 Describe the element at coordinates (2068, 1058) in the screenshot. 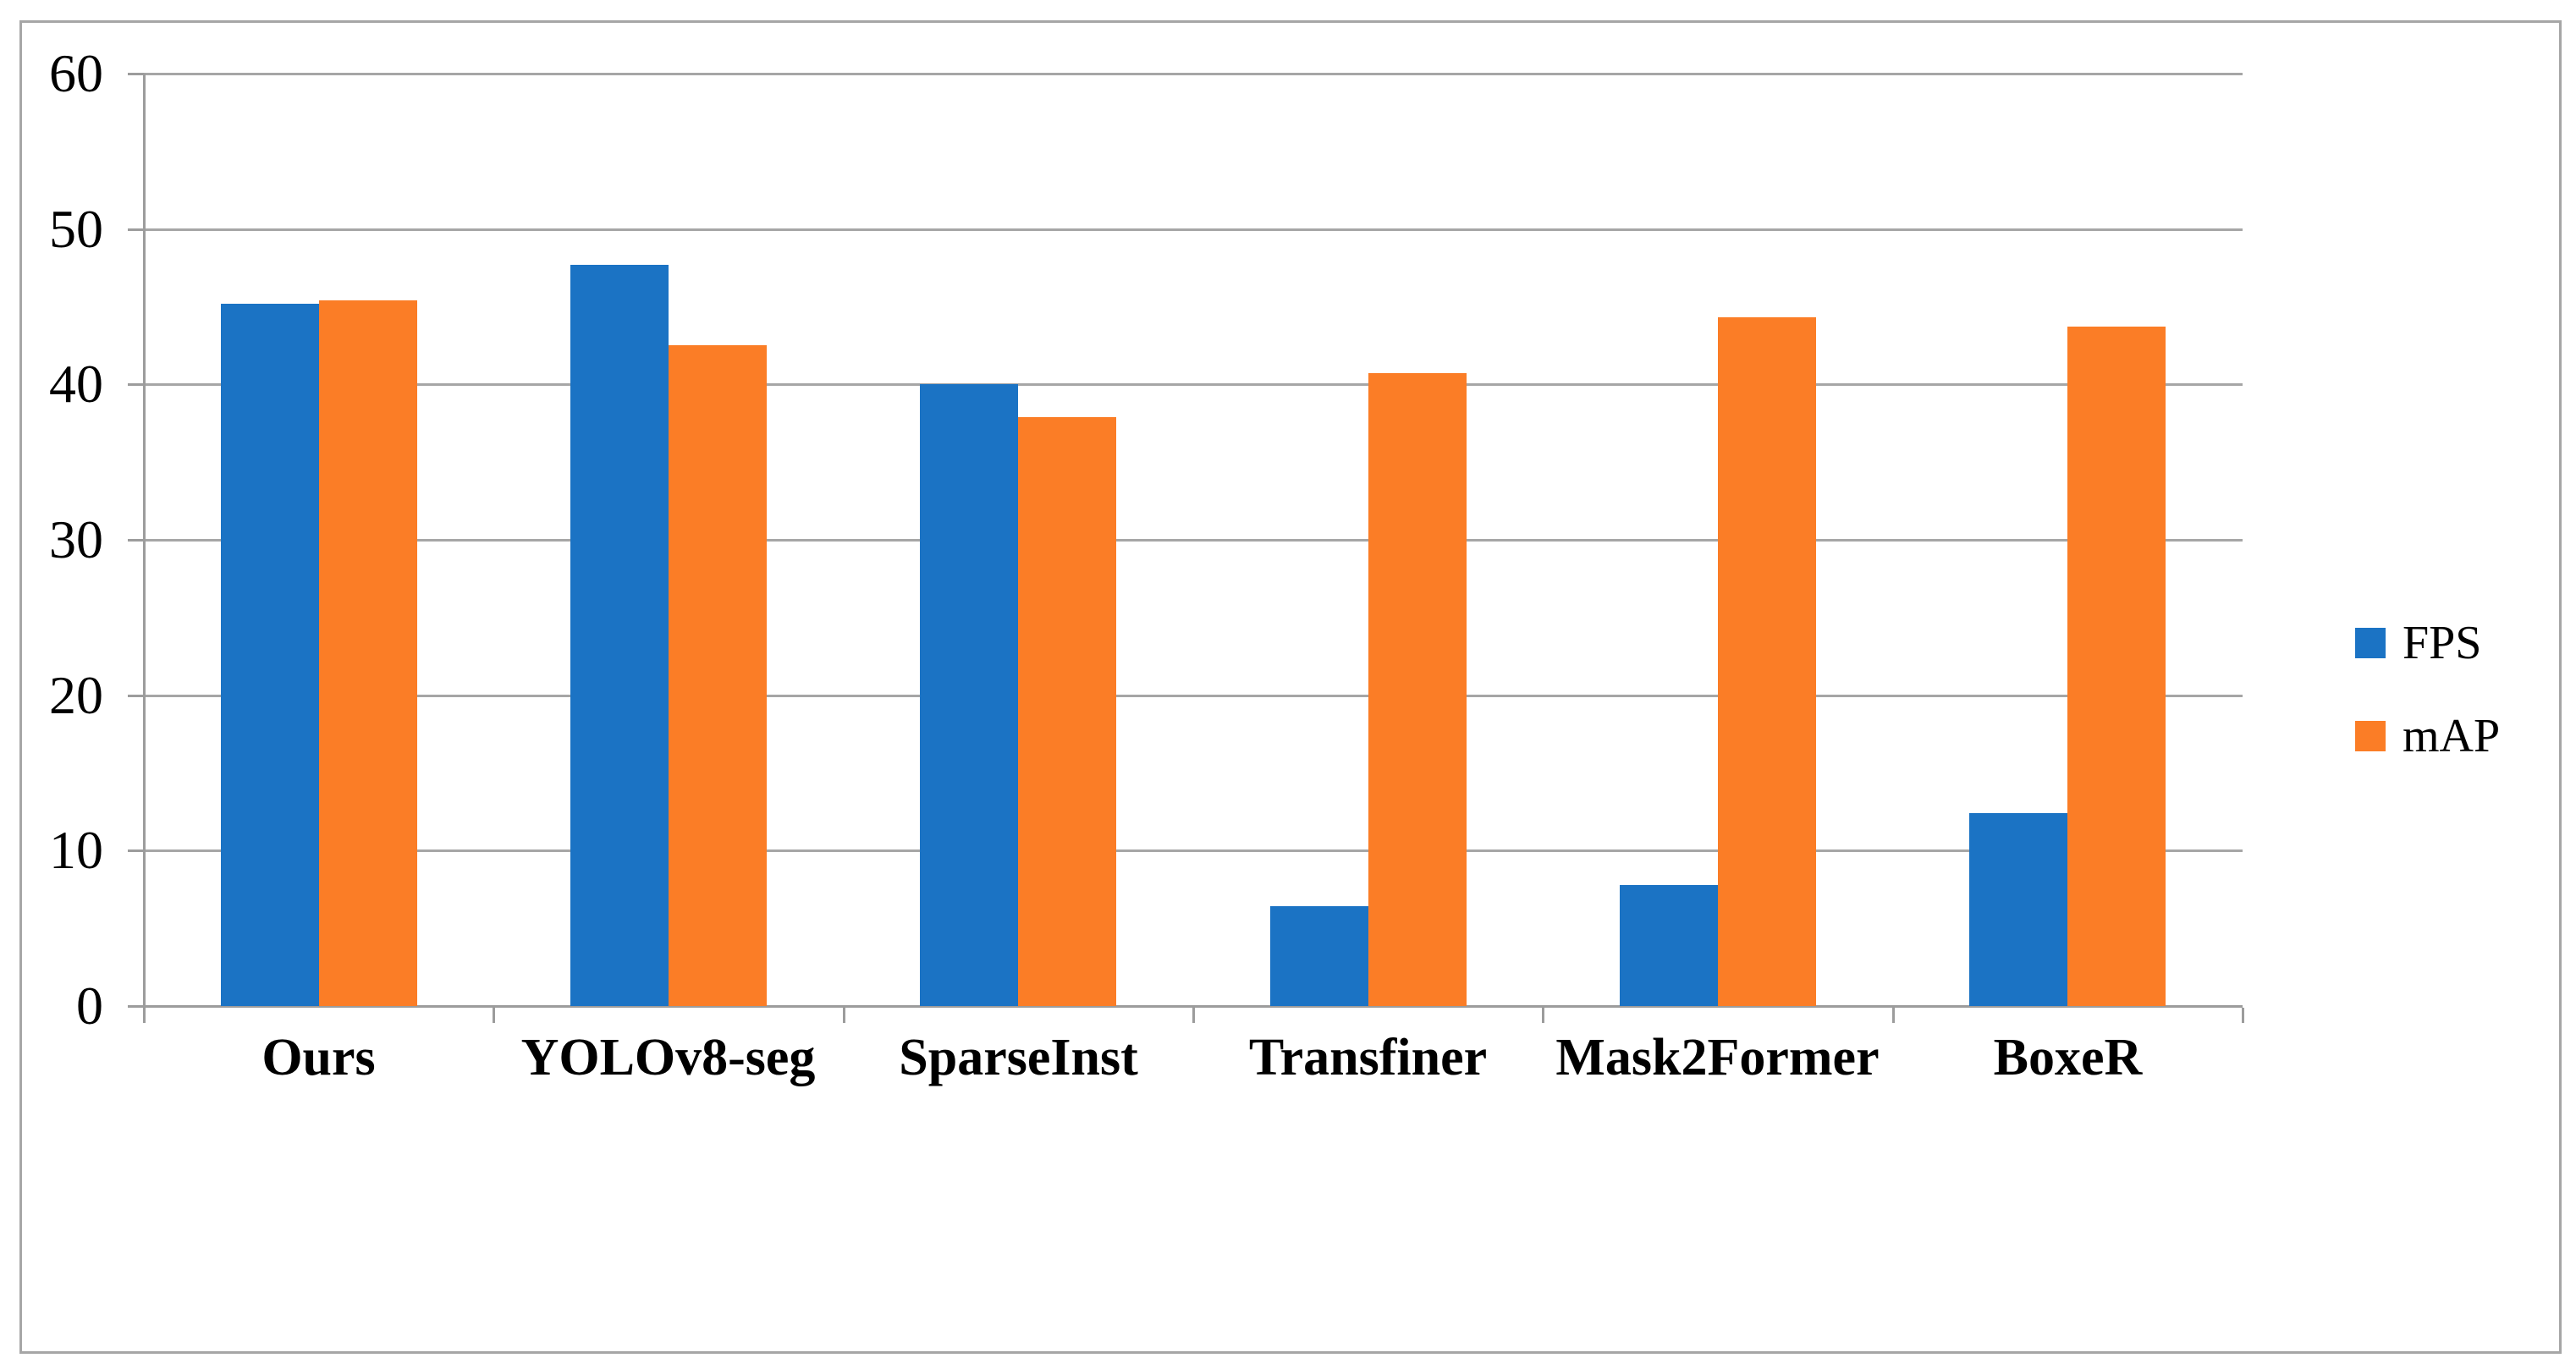

I see `category-label-boxer: BoxeR` at that location.